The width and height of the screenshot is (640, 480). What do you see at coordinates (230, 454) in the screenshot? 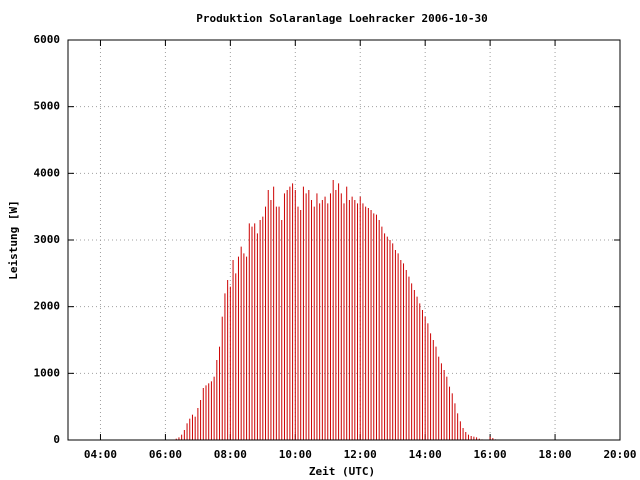
I see `x-tick-label: 08:00` at bounding box center [230, 454].